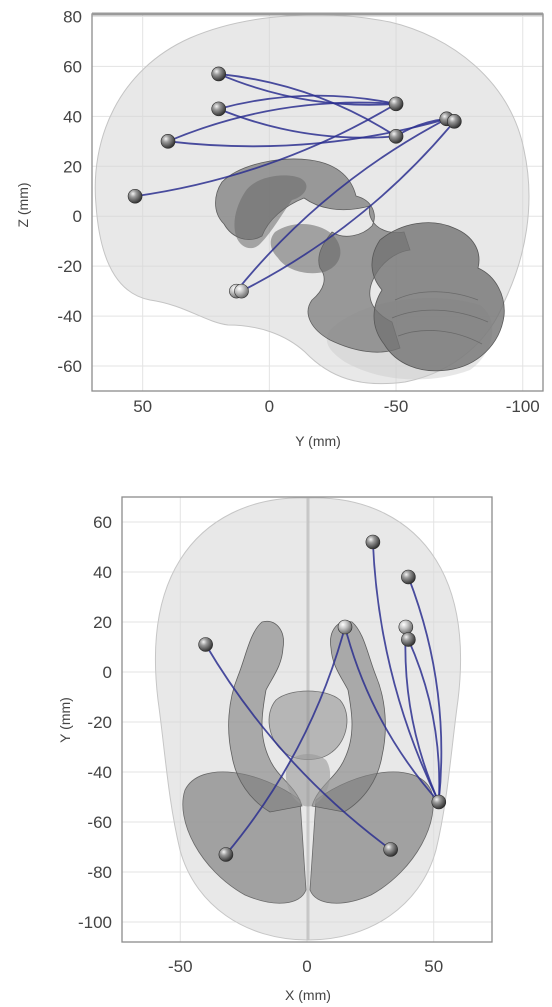  I want to click on sagittal-y-tick-label: 80, so click(72, 16).